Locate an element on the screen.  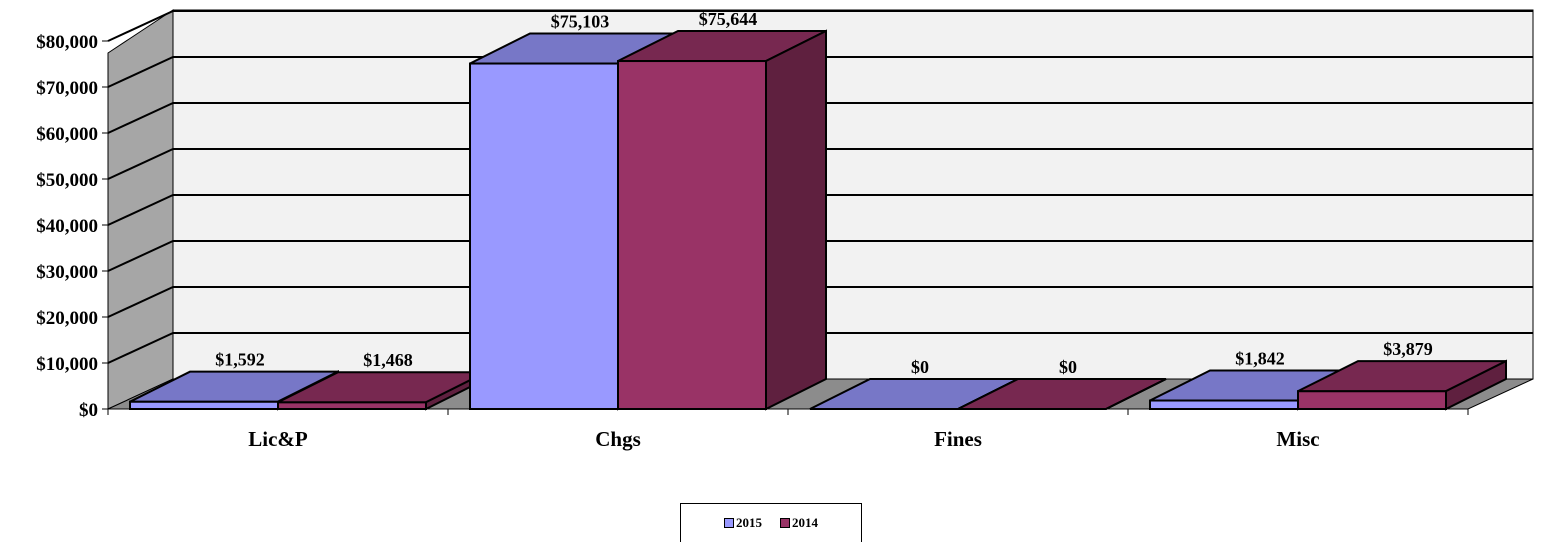
legend: 2015 2014 is located at coordinates (771, 522).